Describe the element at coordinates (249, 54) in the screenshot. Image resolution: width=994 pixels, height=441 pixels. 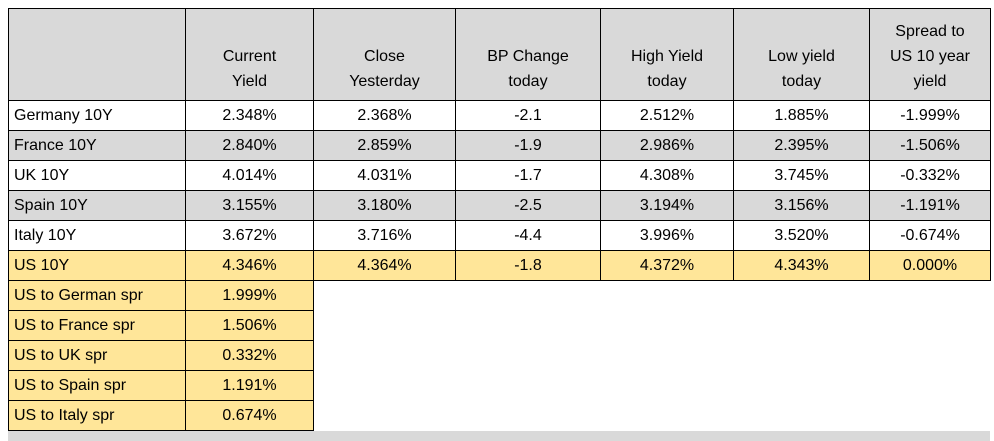
I see `col-header-current-yield: Current Yield` at that location.